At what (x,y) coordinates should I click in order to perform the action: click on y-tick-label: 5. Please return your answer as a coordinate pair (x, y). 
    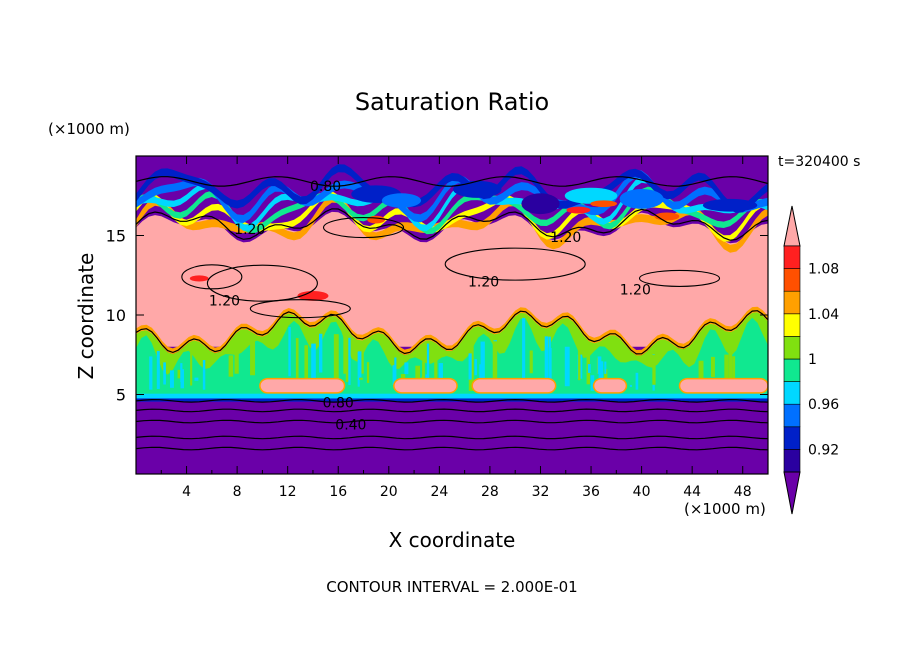
    Looking at the image, I should click on (121, 395).